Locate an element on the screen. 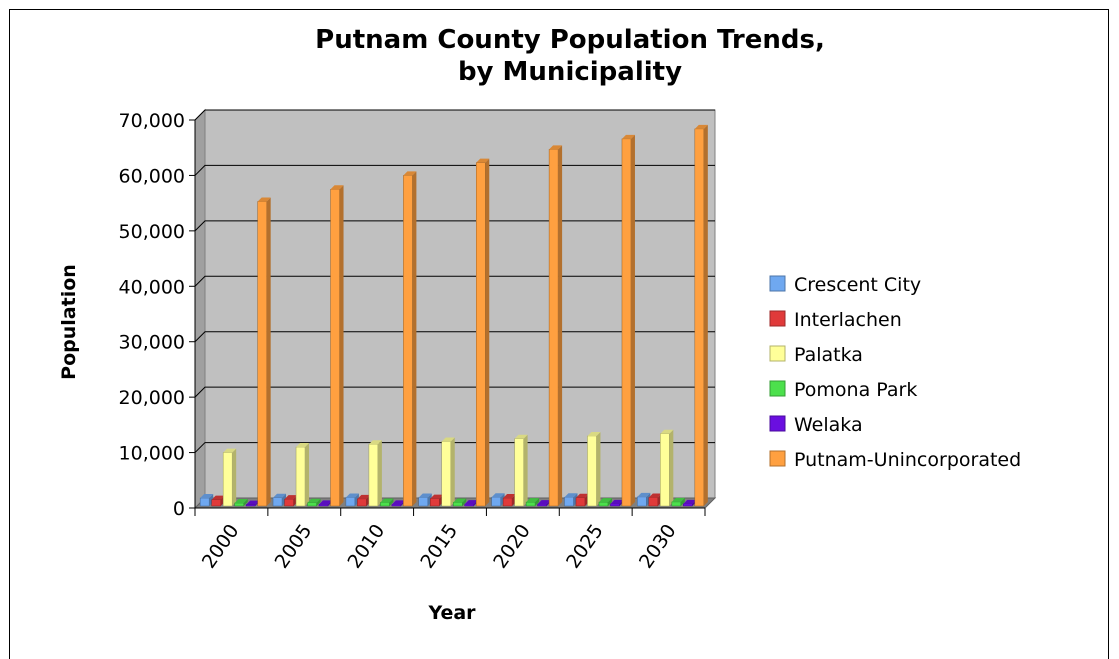  x-axis-title: Year is located at coordinates (451, 613).